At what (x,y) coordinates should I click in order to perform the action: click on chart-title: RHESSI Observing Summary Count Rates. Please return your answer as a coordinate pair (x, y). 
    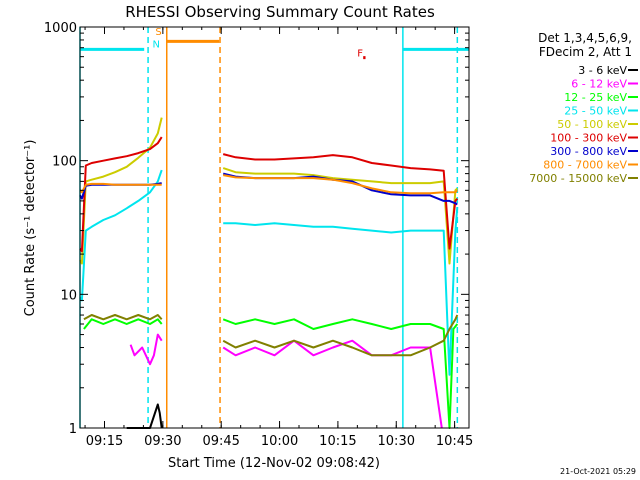
    Looking at the image, I should click on (280, 12).